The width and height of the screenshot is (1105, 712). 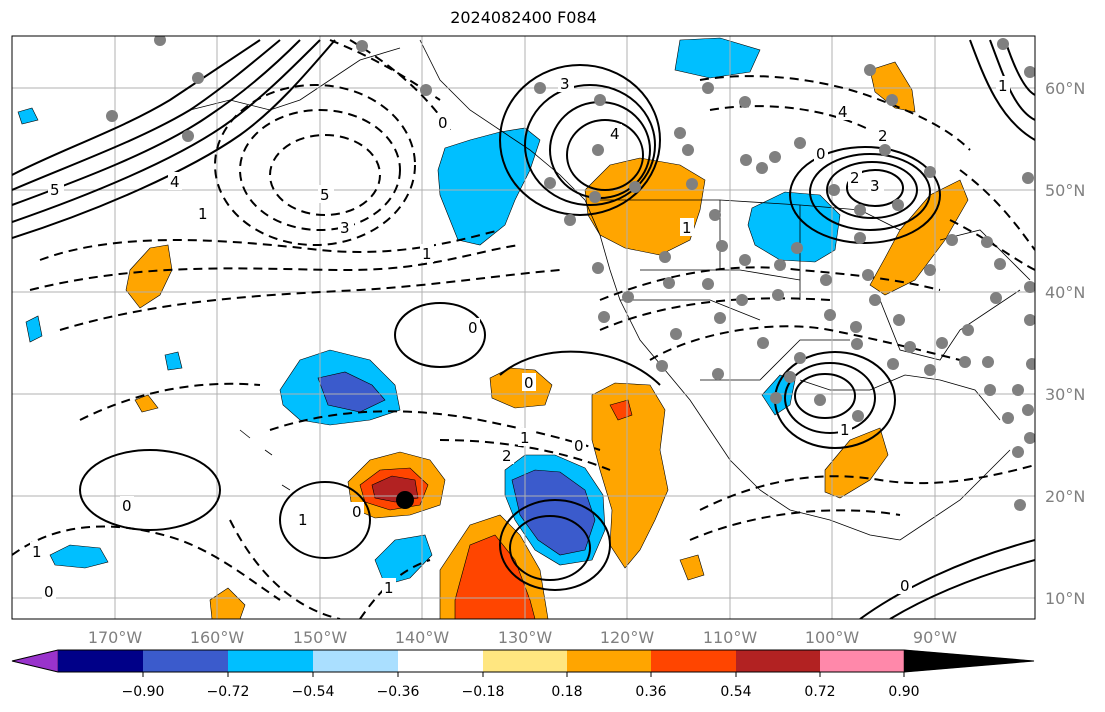 I want to click on lon-tick-label: 170°W, so click(x=115, y=637).